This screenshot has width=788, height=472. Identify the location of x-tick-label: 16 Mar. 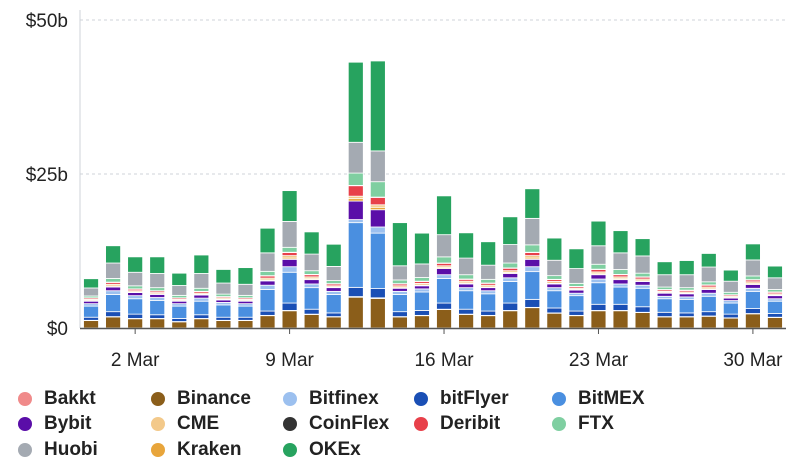
(444, 360).